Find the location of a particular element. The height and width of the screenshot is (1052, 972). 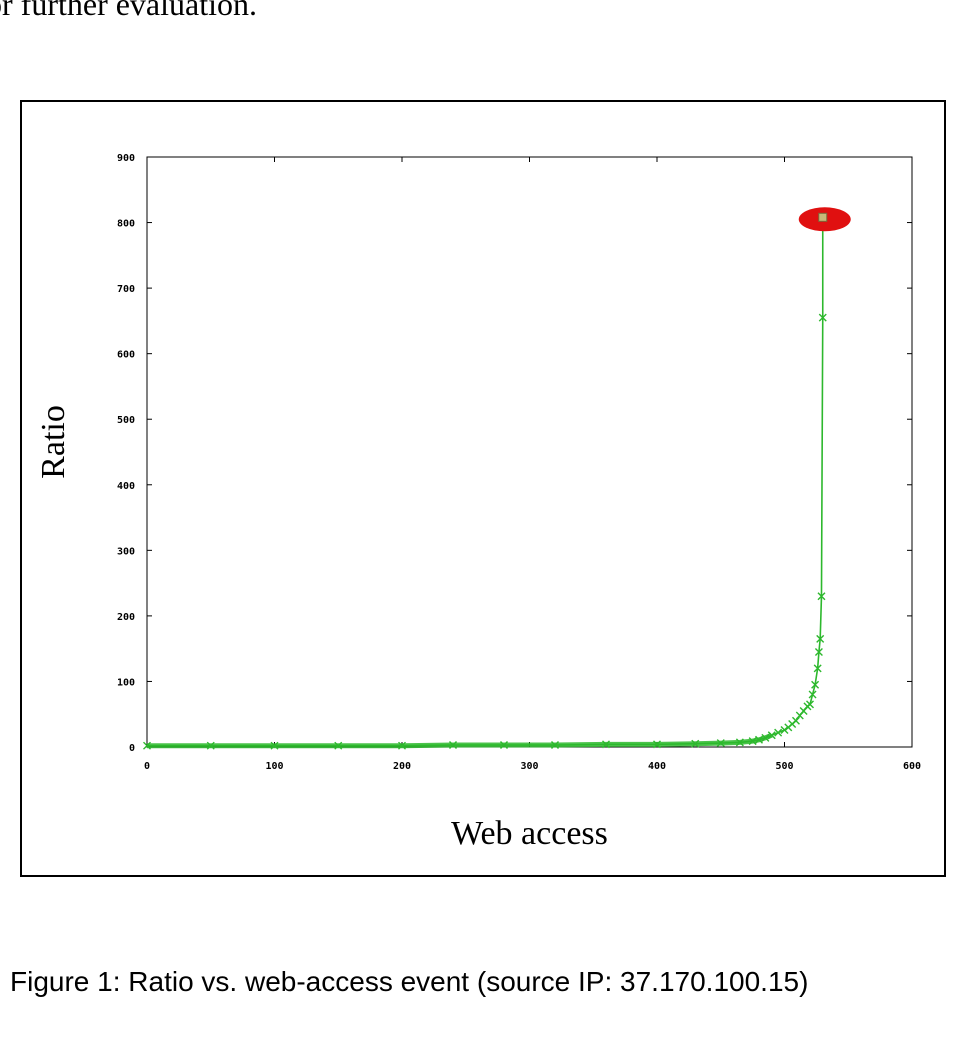

y-tick-label: 900 is located at coordinates (126, 158).